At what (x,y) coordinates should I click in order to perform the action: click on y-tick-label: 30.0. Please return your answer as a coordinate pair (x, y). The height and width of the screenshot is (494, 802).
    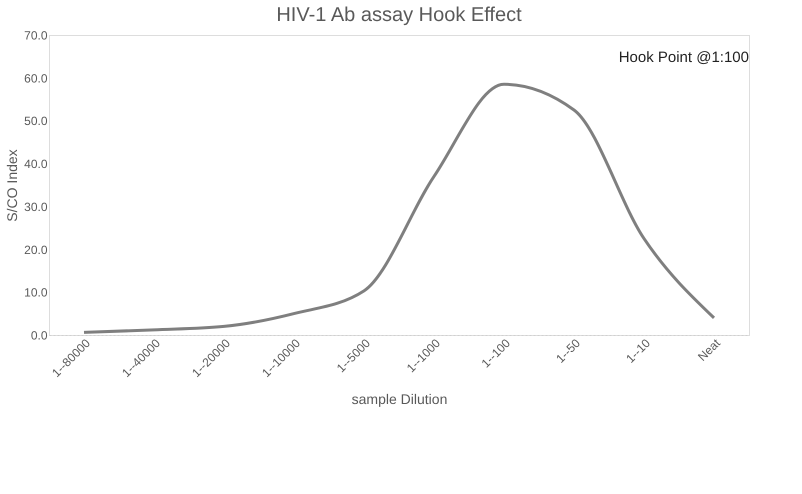
    Looking at the image, I should click on (36, 207).